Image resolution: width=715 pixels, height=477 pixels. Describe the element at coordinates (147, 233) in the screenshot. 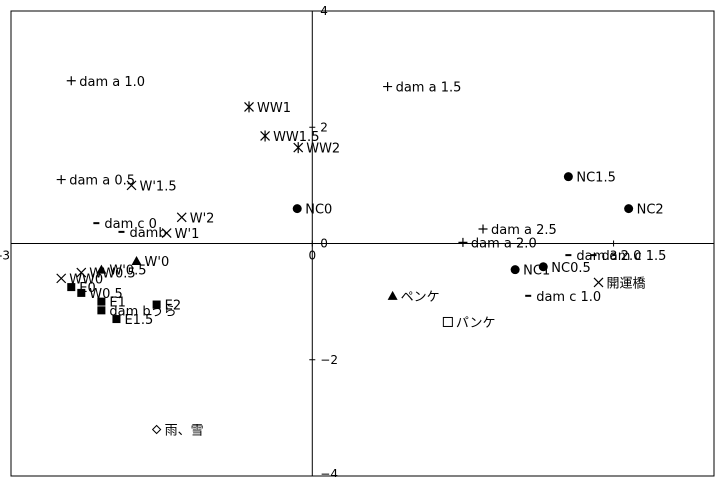

I see `point-label: damb` at that location.